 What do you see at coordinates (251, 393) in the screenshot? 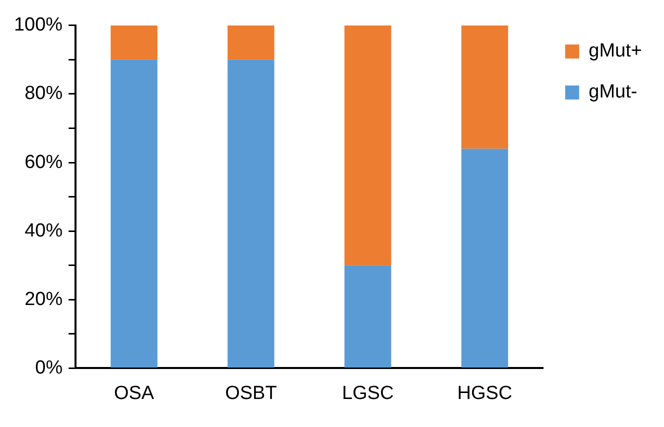
I see `x-tick-label: OSBT` at bounding box center [251, 393].